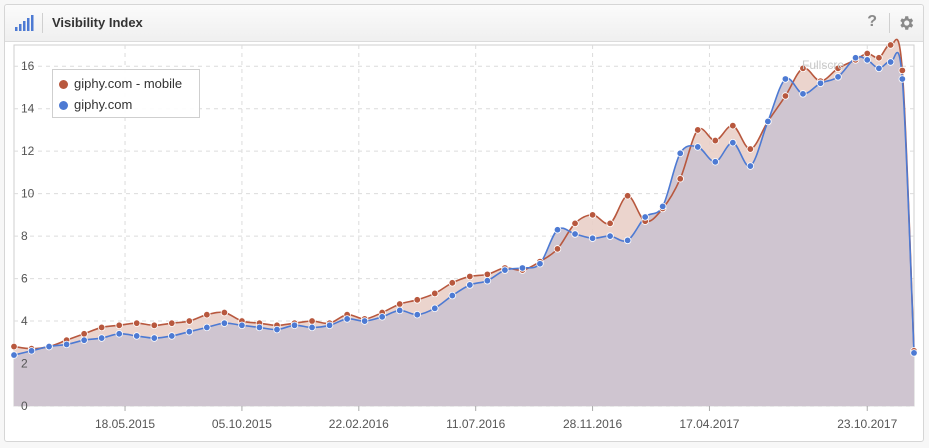 Image resolution: width=929 pixels, height=448 pixels. I want to click on x-tick-label: 05.10.2015, so click(242, 424).